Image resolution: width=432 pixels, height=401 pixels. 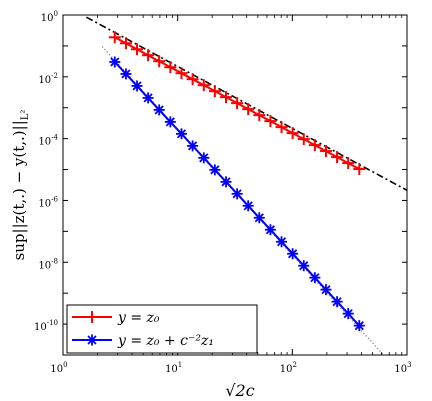 I want to click on legend-box, so click(x=162, y=329).